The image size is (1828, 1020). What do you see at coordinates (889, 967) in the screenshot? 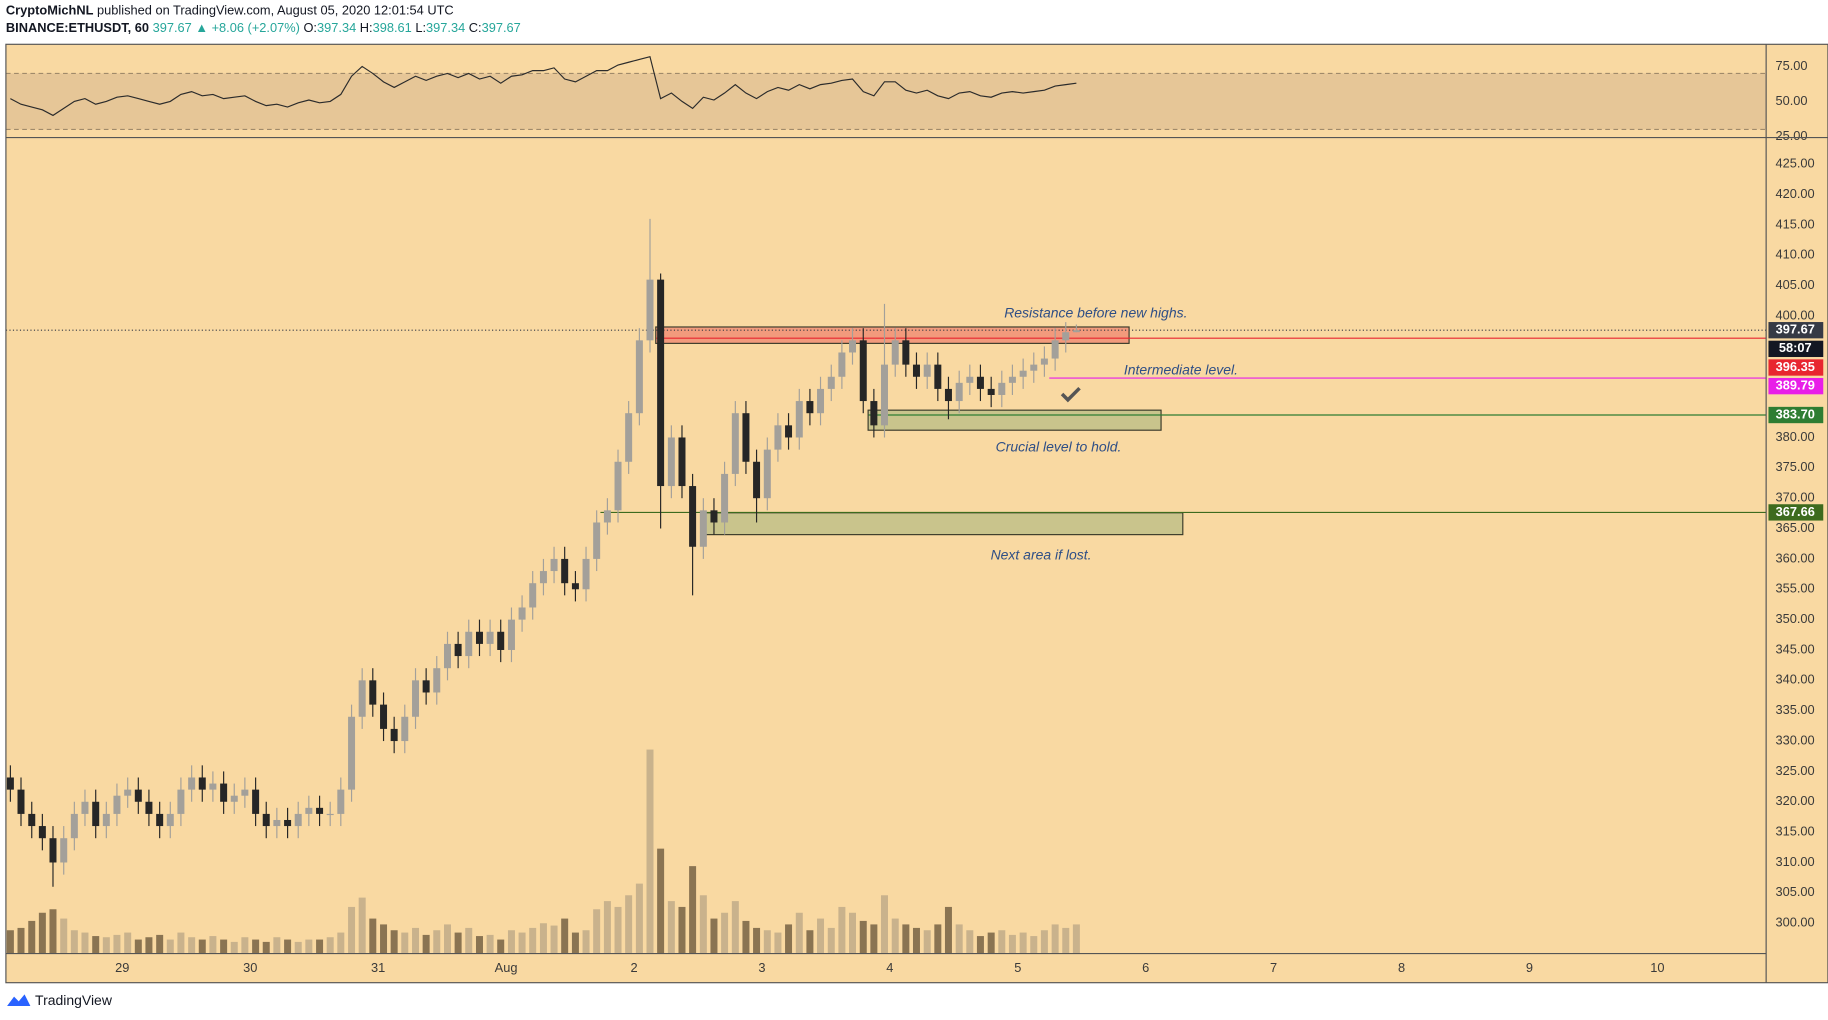
I see `x-tick-label: 4` at bounding box center [889, 967].